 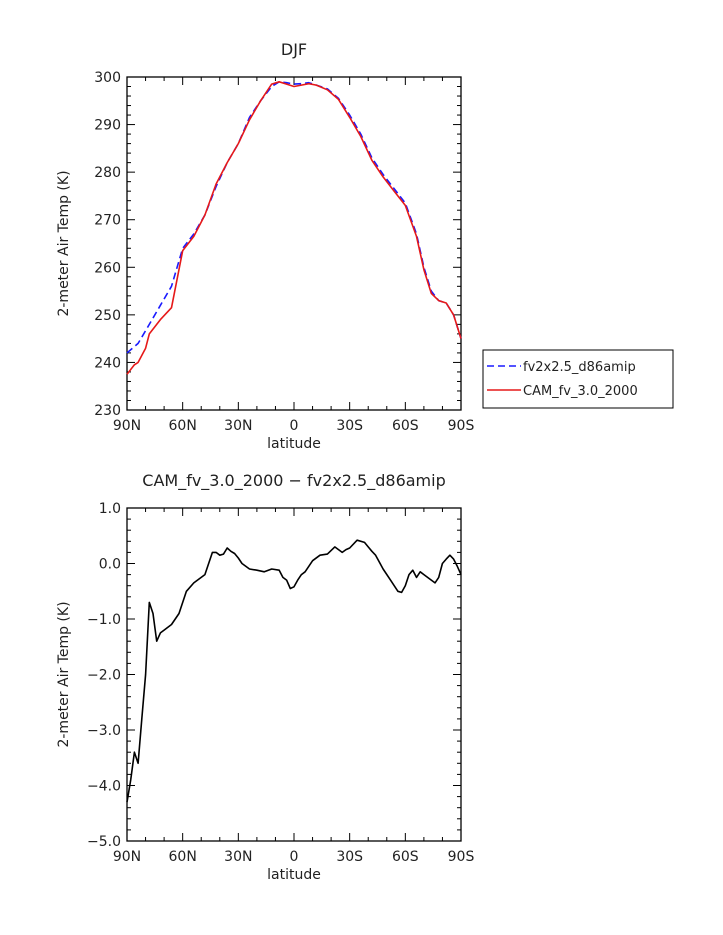 I want to click on legend-label: fv2x2.5_d86amip, so click(x=579, y=367).